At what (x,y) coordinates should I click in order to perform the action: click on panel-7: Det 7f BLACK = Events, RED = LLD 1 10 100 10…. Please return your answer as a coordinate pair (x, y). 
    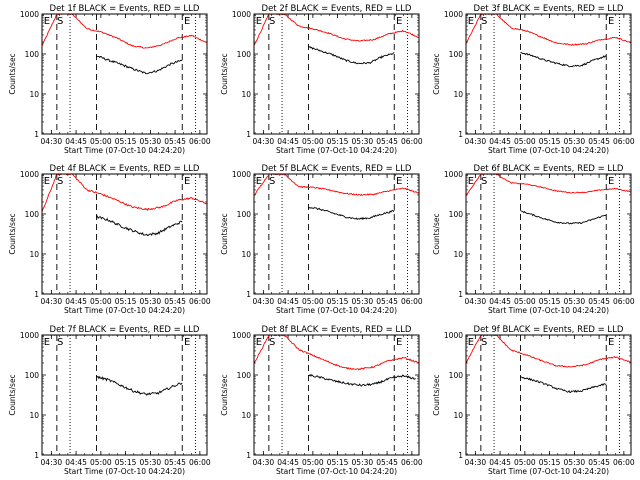
    Looking at the image, I should click on (109, 400).